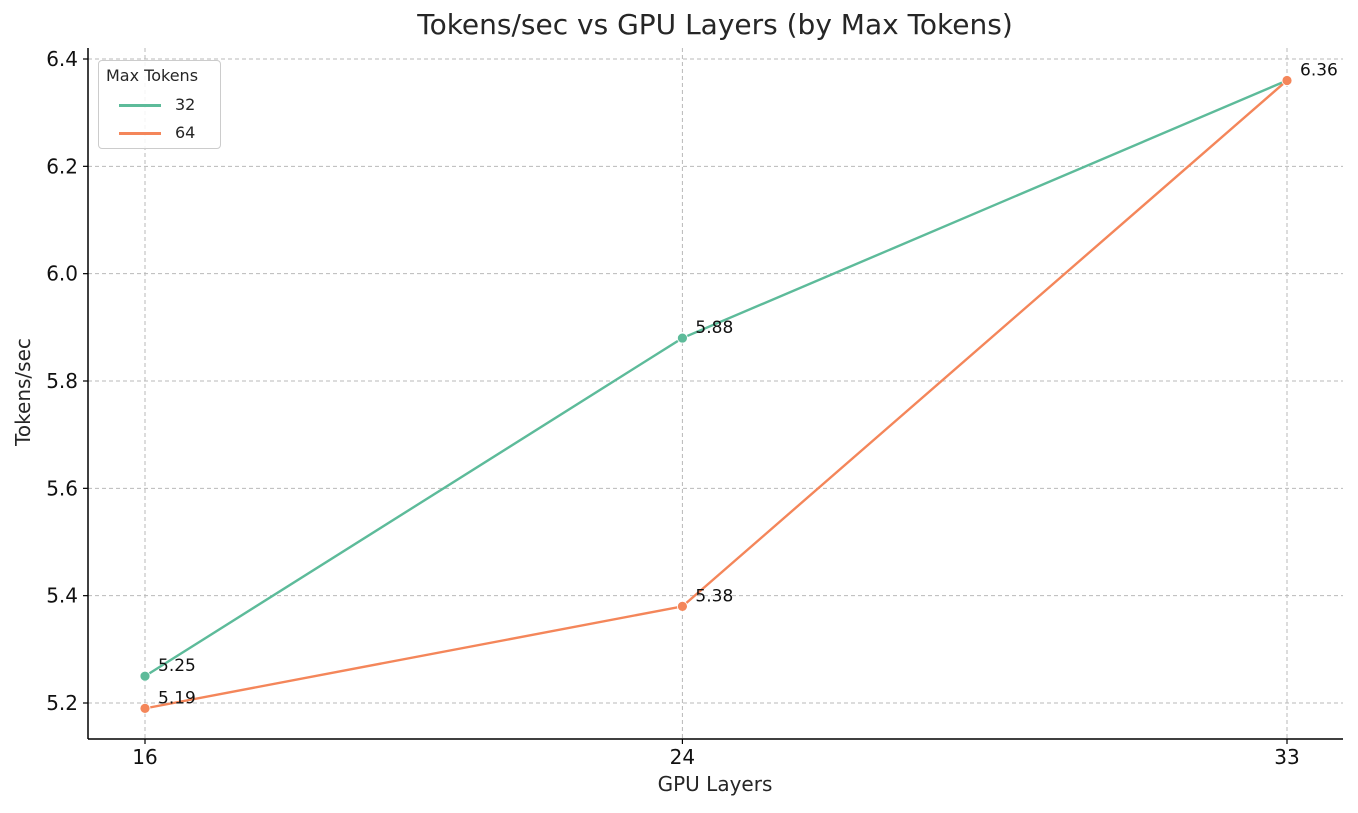 This screenshot has height=813, width=1358. Describe the element at coordinates (62, 166) in the screenshot. I see `y-tick-label: 6.2` at that location.